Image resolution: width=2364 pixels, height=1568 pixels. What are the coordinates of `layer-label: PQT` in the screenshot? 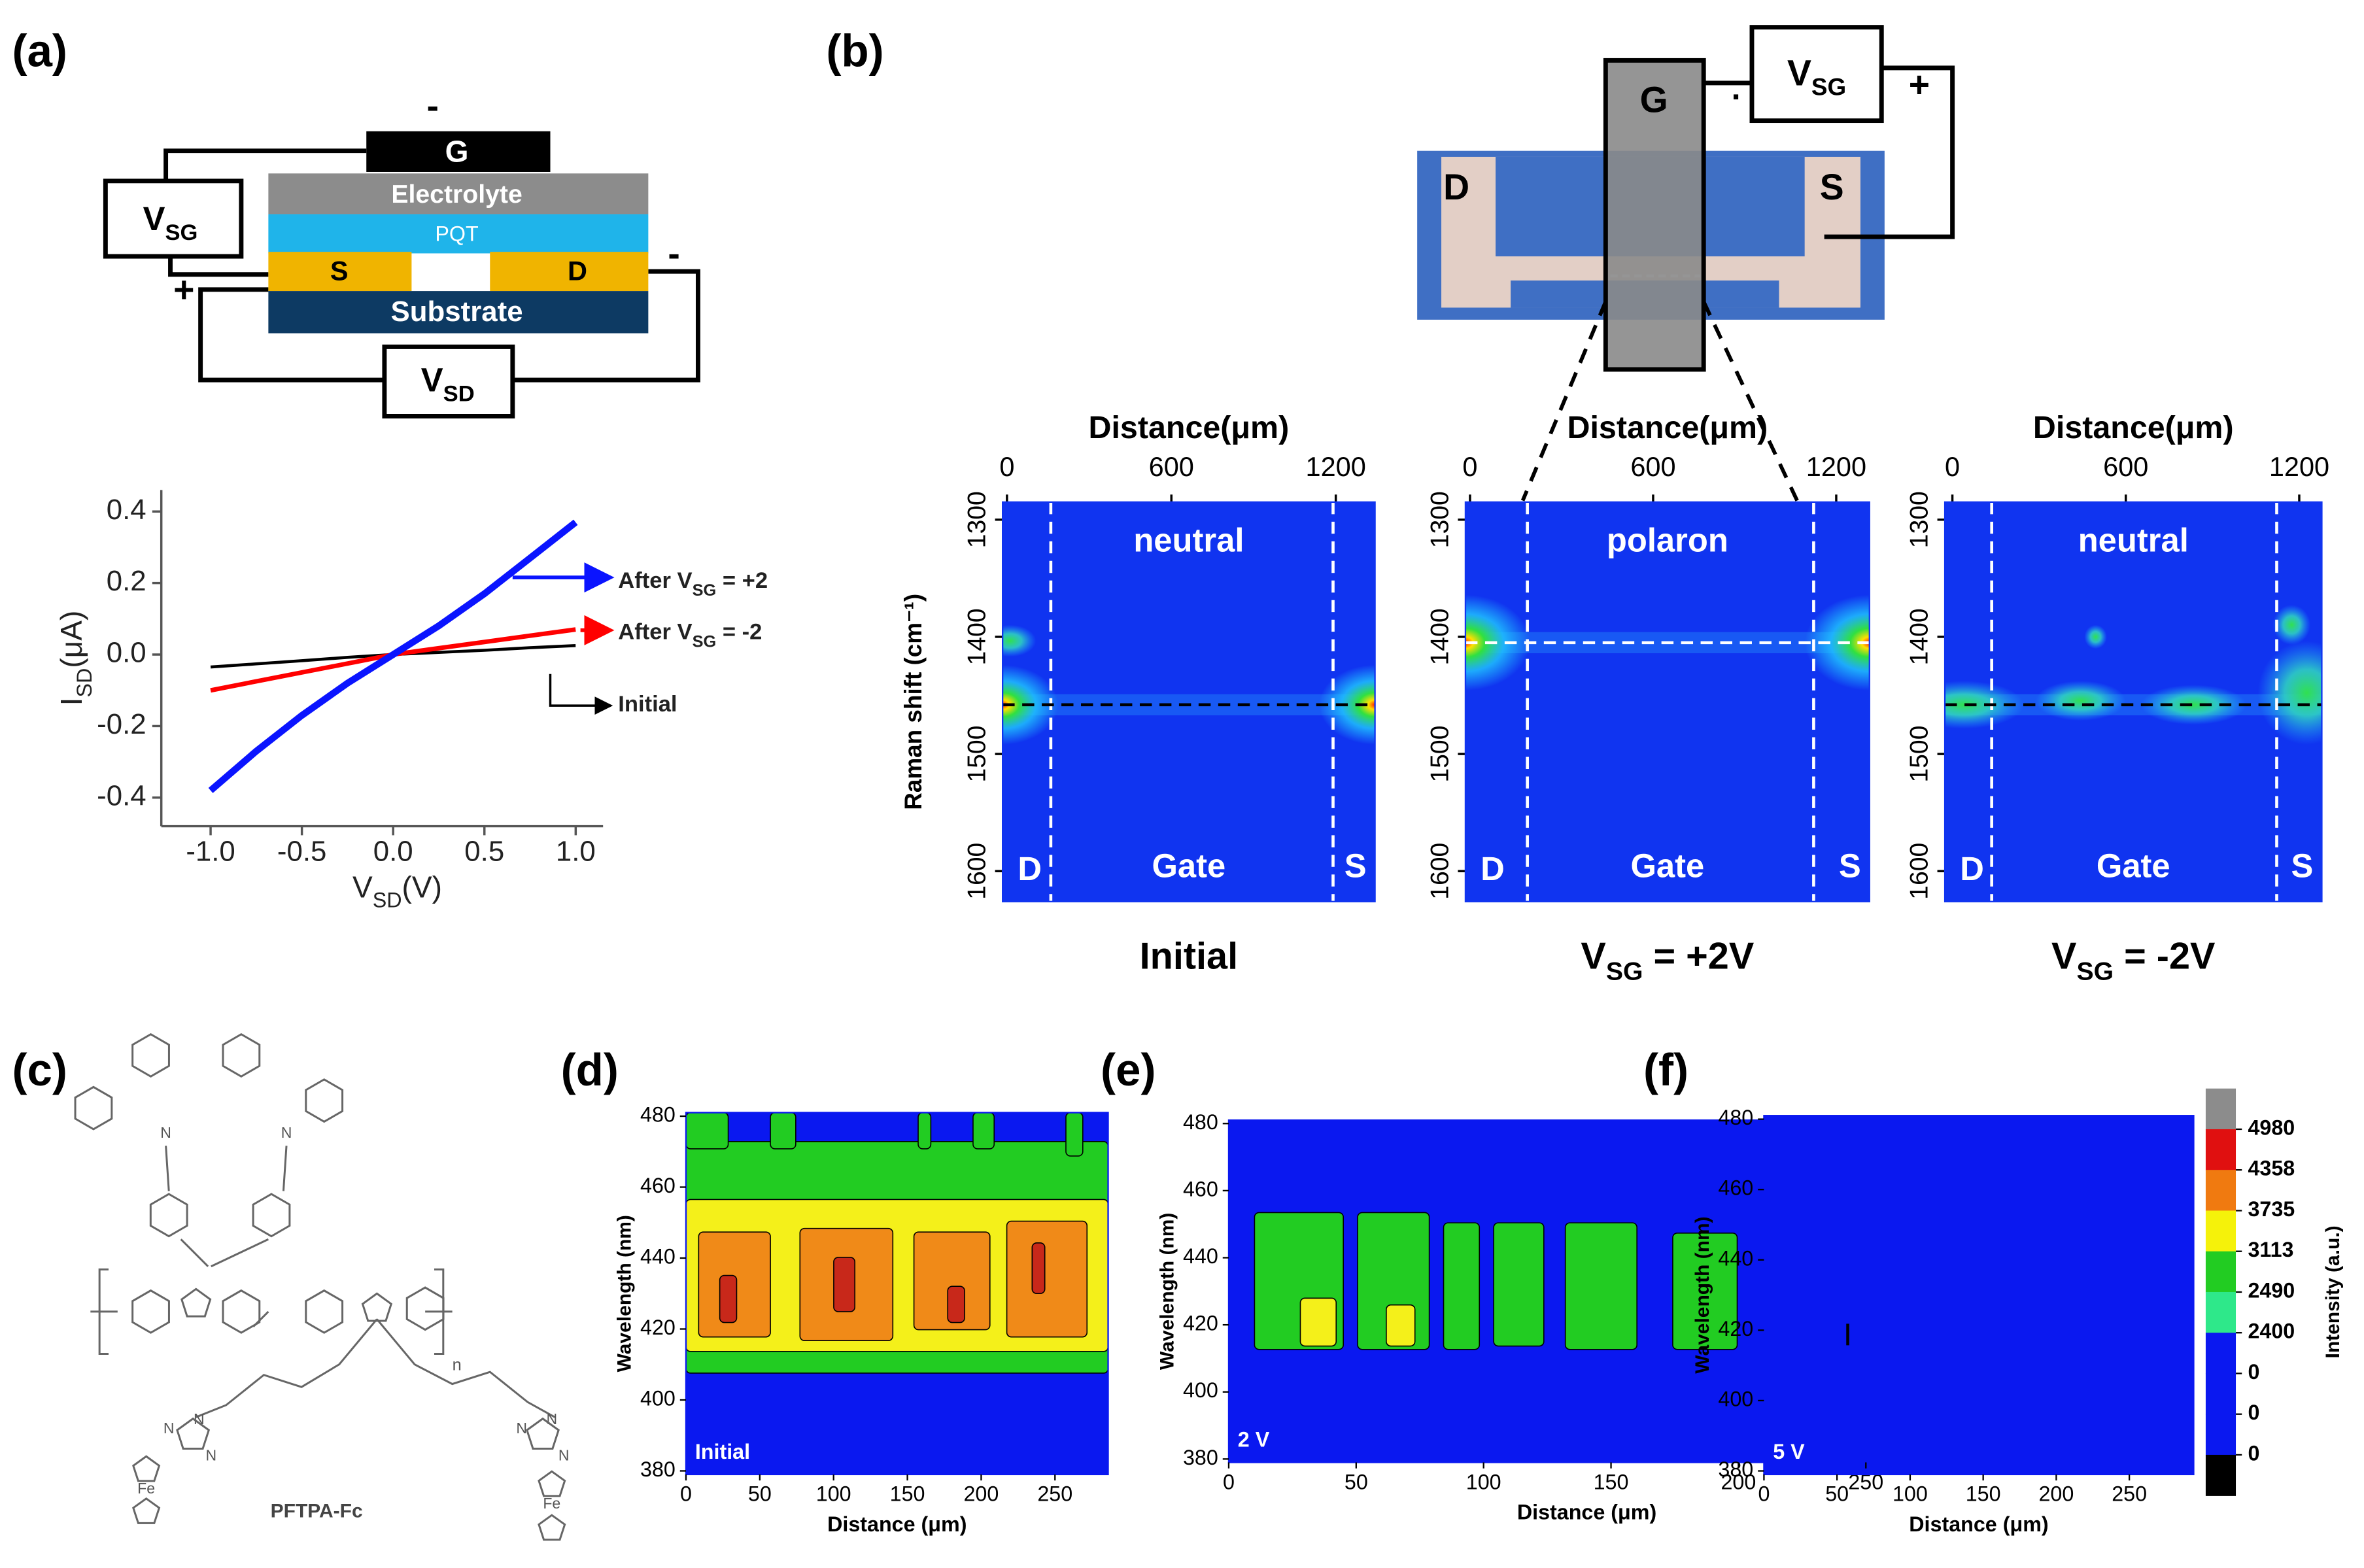 It's located at (457, 233).